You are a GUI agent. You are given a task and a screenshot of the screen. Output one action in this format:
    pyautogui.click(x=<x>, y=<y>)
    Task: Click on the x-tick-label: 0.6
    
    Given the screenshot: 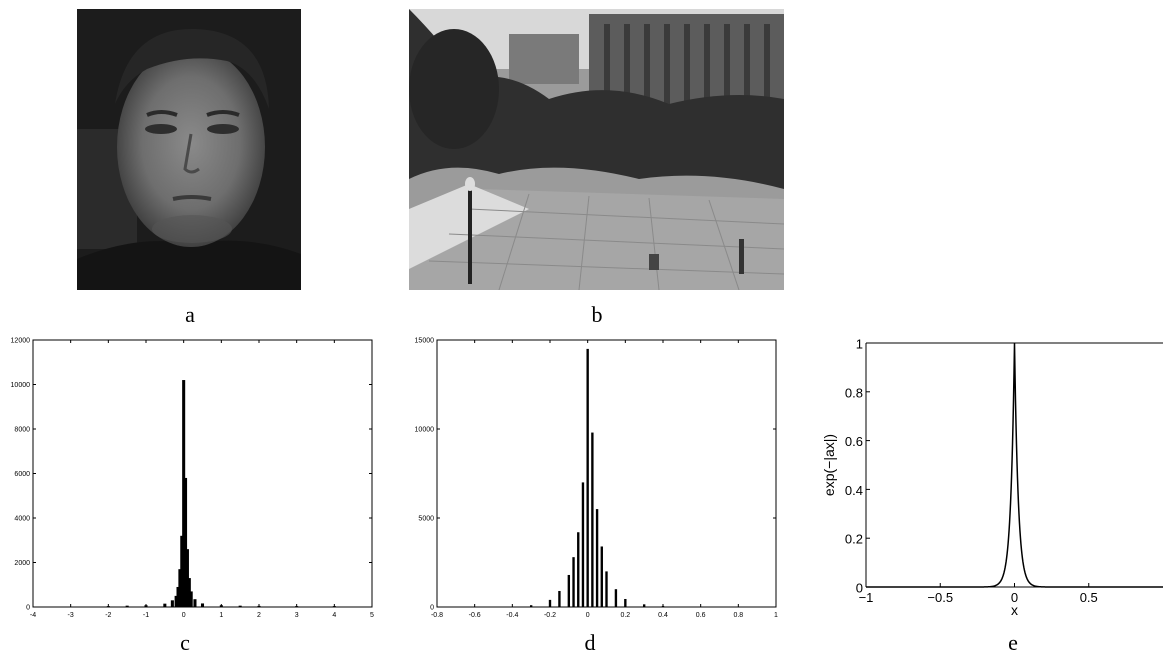 What is the action you would take?
    pyautogui.click(x=701, y=615)
    